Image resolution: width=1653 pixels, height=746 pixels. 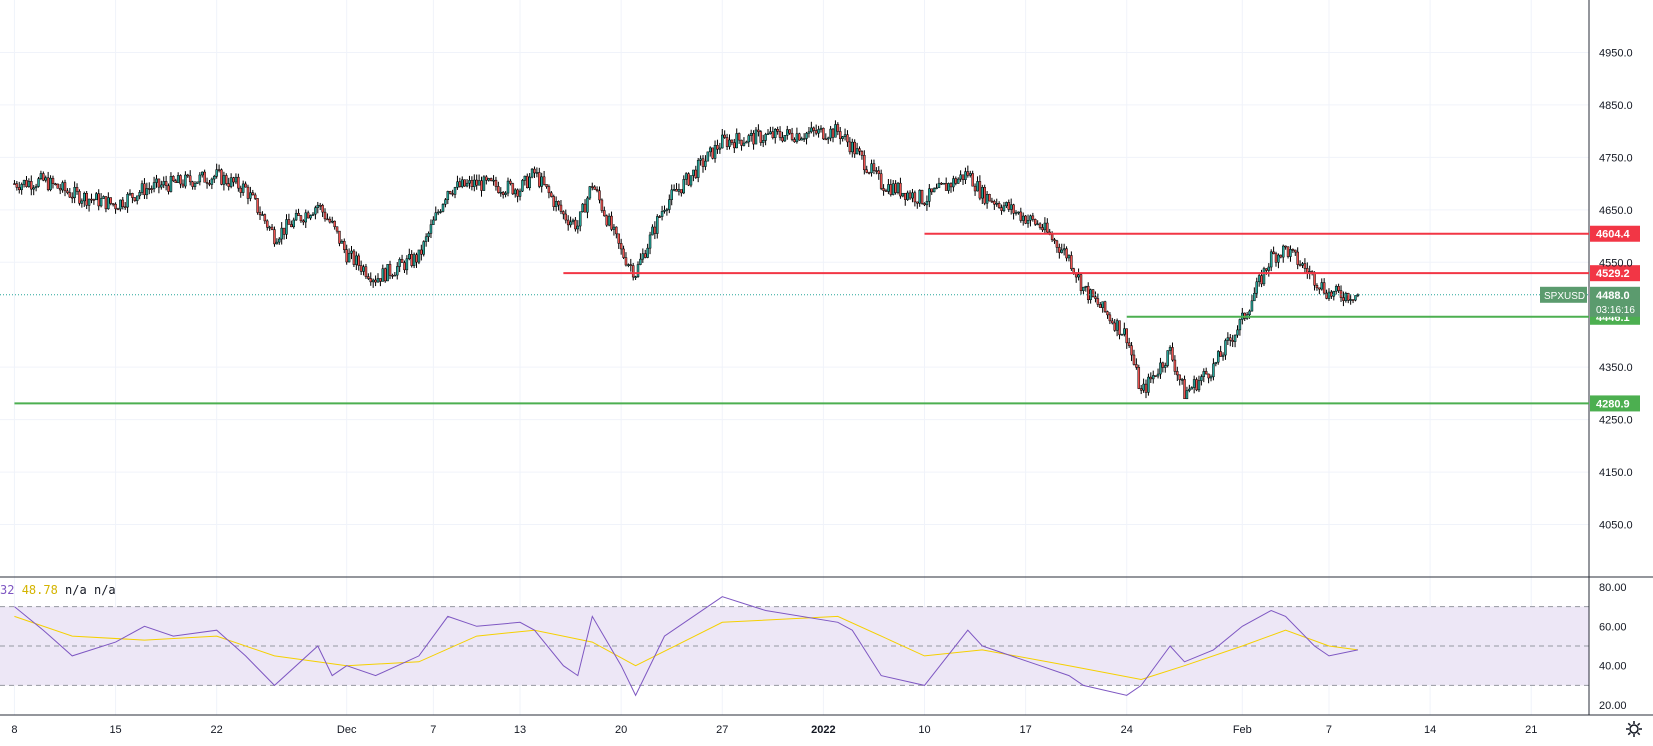 What do you see at coordinates (686, 648) in the screenshot?
I see `rsi-ma-line` at bounding box center [686, 648].